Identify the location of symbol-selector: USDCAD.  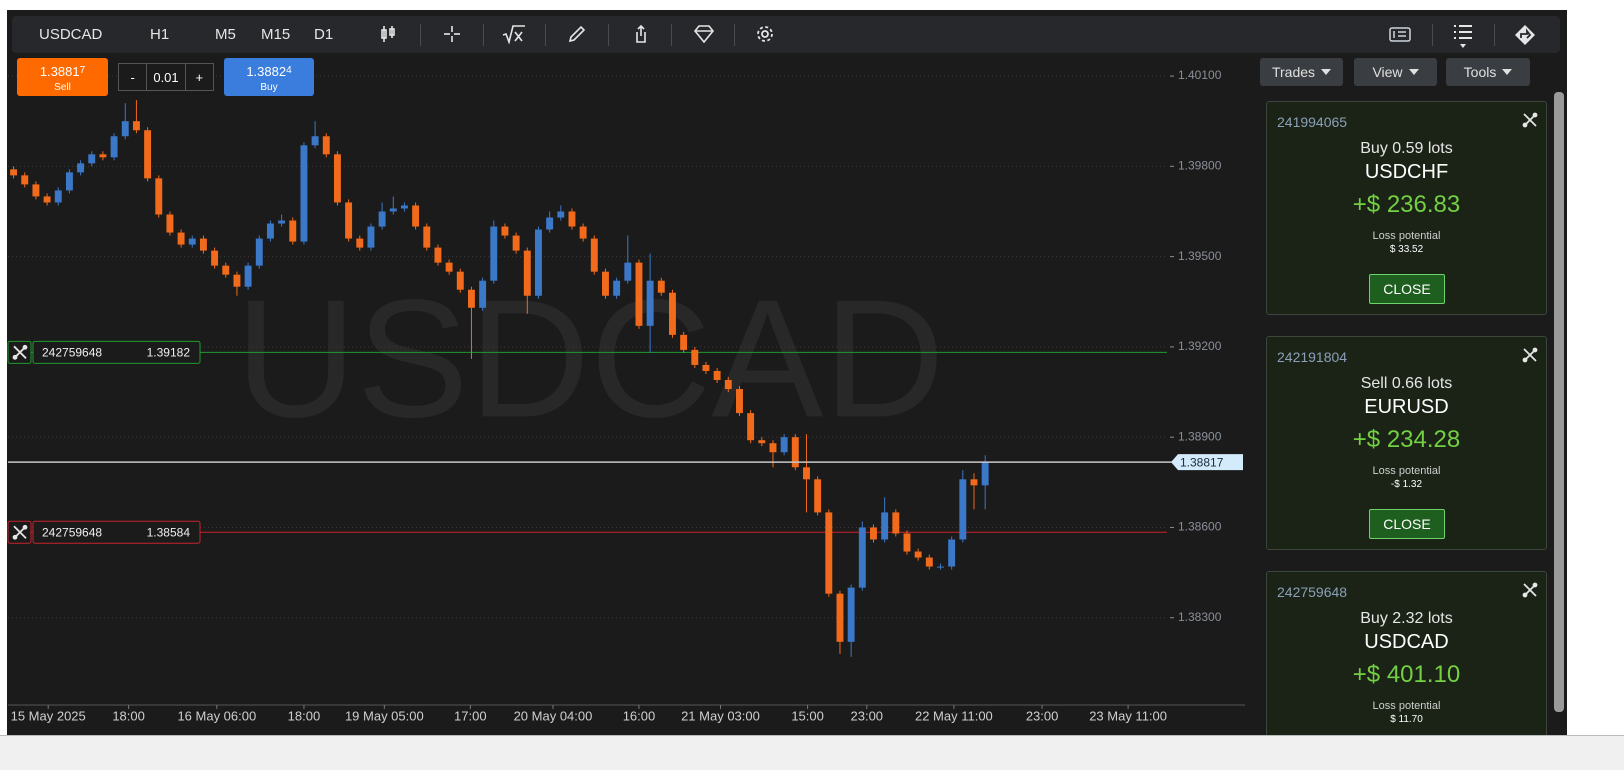
(71, 34).